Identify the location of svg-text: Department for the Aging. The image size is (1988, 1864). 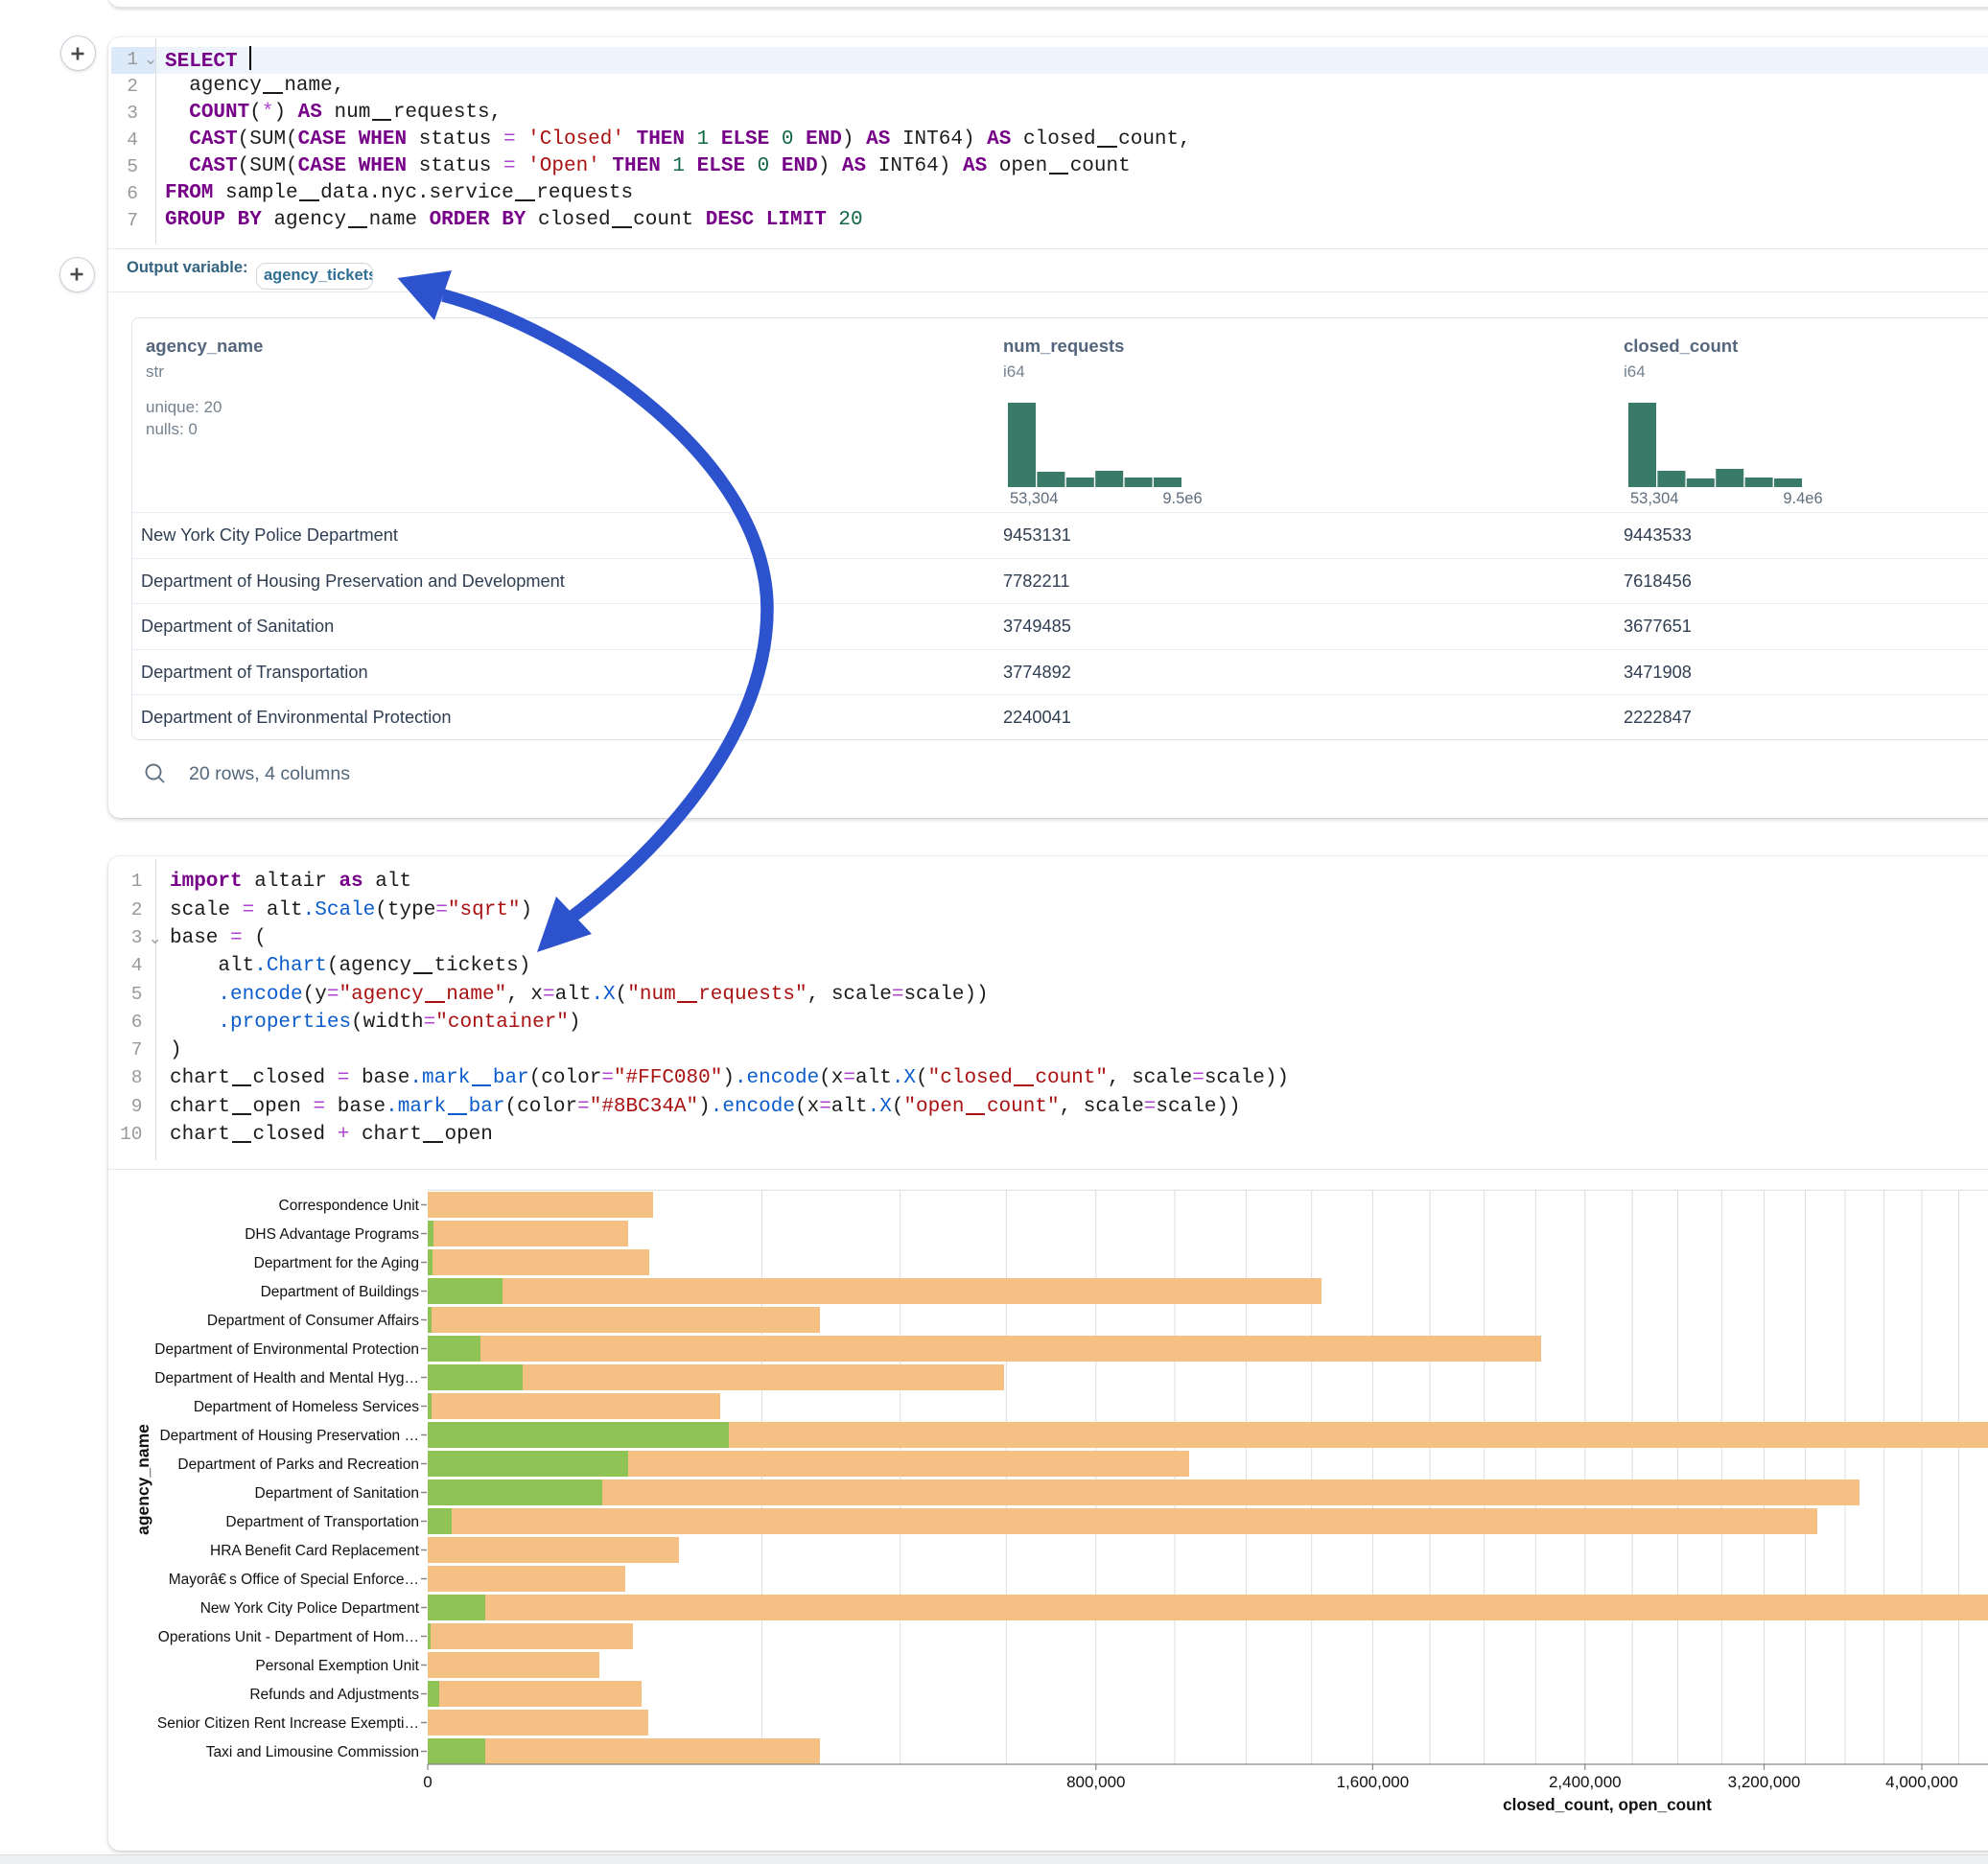
(336, 1263).